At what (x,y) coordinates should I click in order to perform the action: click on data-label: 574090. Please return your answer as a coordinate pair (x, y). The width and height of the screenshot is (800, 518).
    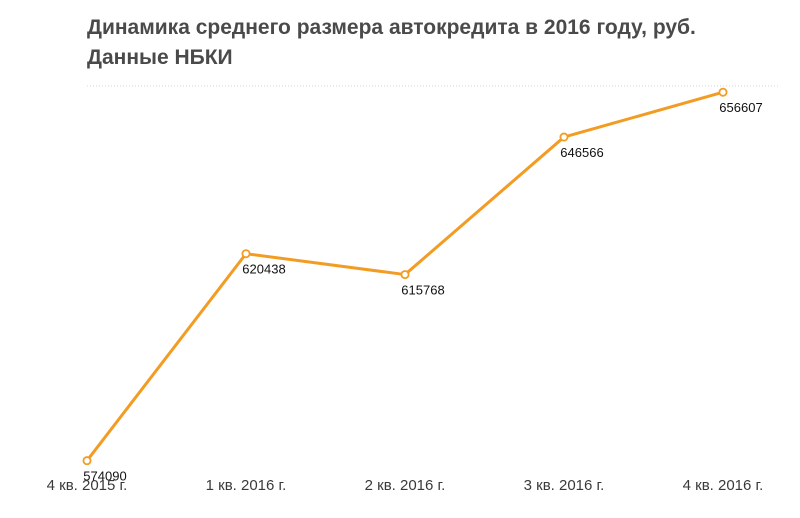
    Looking at the image, I should click on (104, 476).